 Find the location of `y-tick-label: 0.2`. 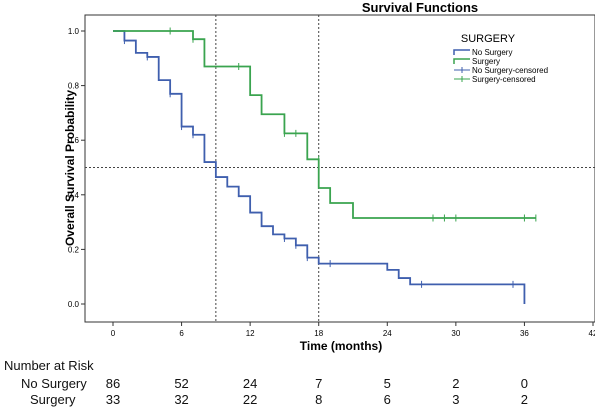

y-tick-label: 0.2 is located at coordinates (74, 249).